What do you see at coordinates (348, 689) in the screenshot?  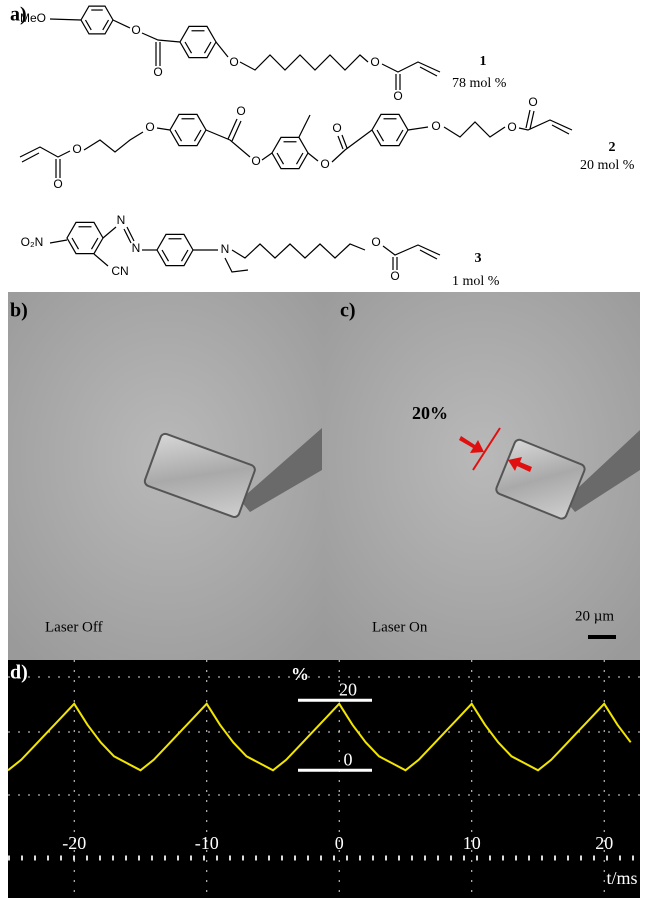 I see `y-tick-label: 20` at bounding box center [348, 689].